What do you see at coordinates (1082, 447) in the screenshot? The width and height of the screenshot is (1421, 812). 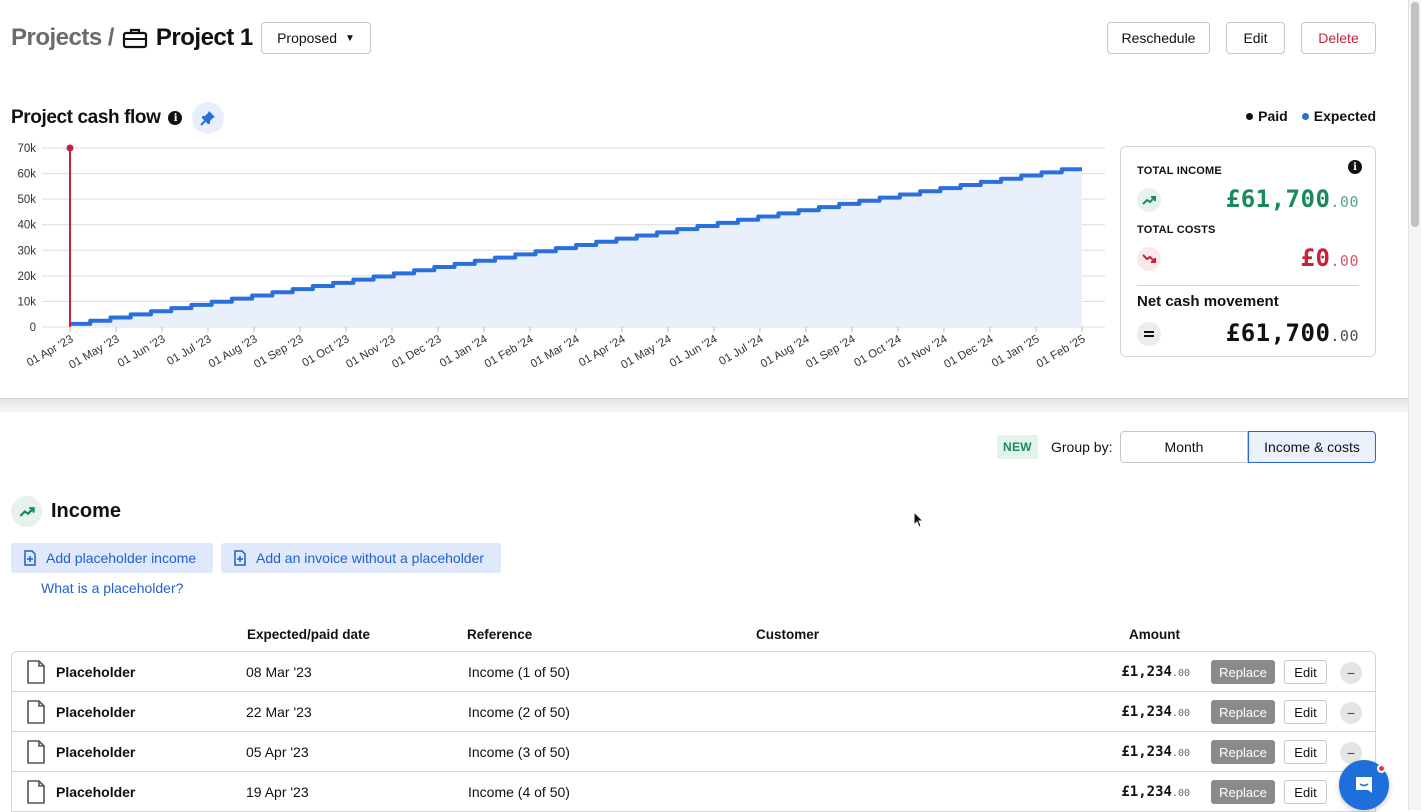 I see `group-by-label: Group by:` at bounding box center [1082, 447].